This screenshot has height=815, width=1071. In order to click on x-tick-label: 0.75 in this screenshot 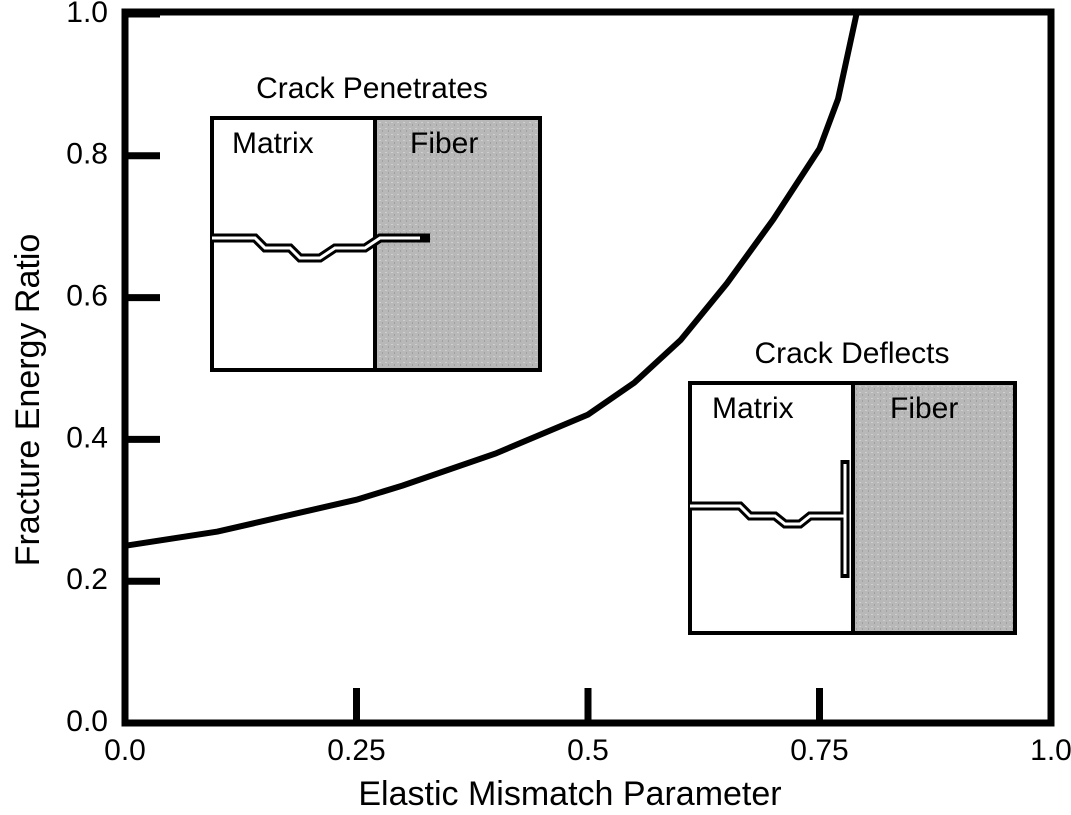, I will do `click(819, 750)`.